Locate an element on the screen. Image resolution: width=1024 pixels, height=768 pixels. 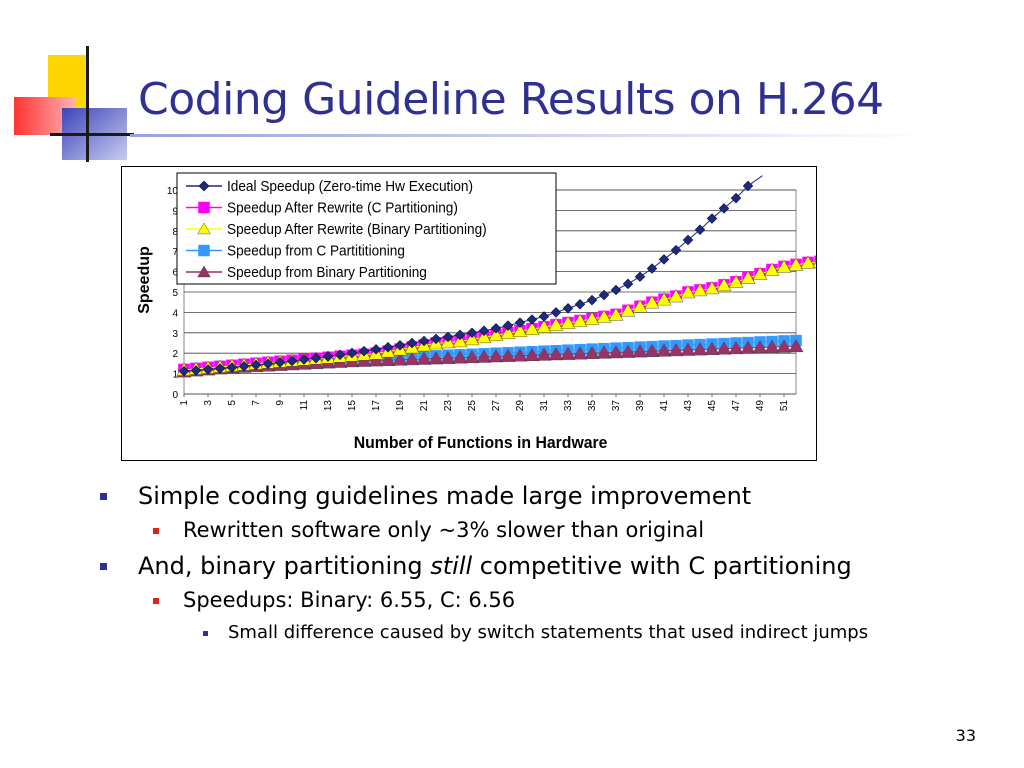
corner-decoration is located at coordinates (70, 85).